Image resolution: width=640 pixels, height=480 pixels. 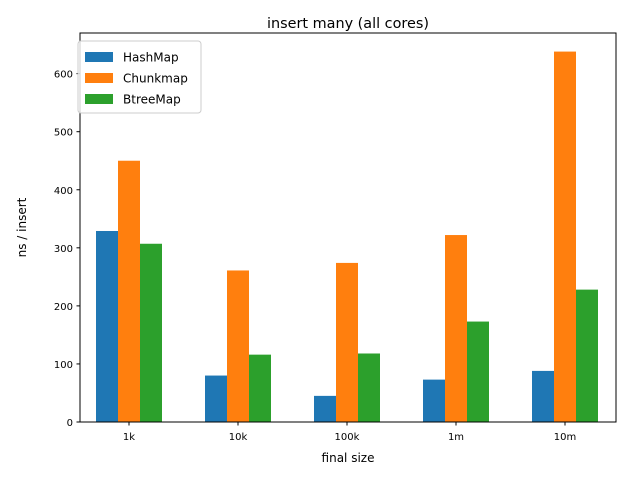 What do you see at coordinates (151, 58) in the screenshot?
I see `legend-label-hashmap: HashMap` at bounding box center [151, 58].